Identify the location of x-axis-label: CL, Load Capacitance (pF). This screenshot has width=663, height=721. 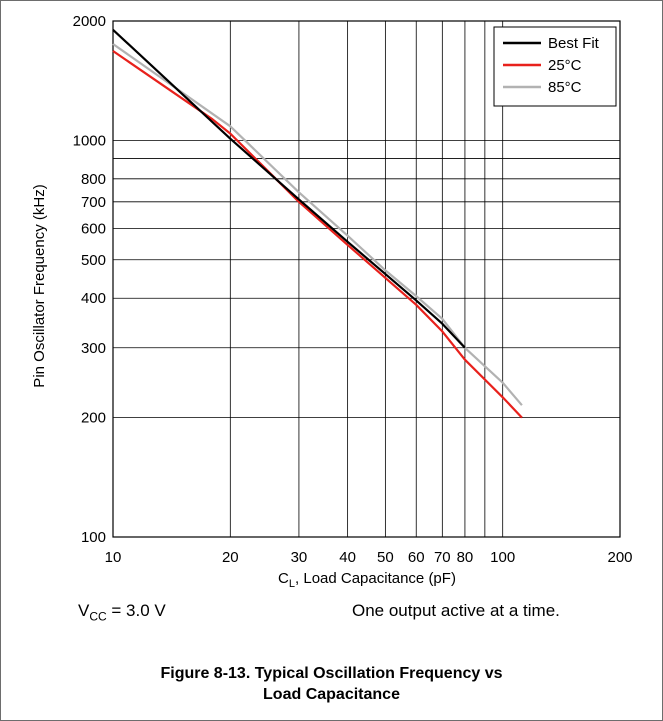
(367, 580).